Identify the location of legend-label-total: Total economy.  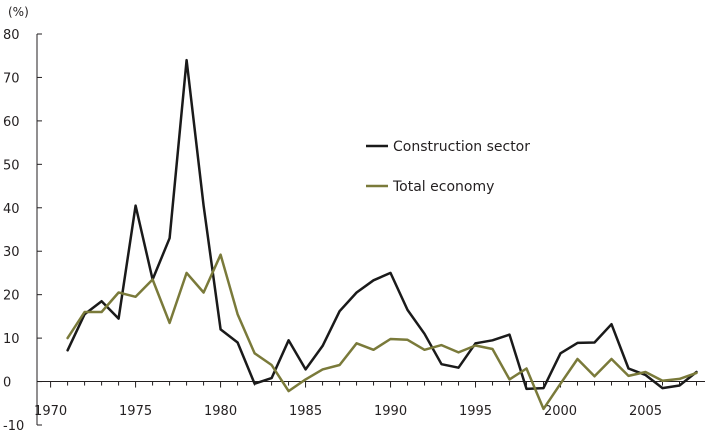
(443, 187).